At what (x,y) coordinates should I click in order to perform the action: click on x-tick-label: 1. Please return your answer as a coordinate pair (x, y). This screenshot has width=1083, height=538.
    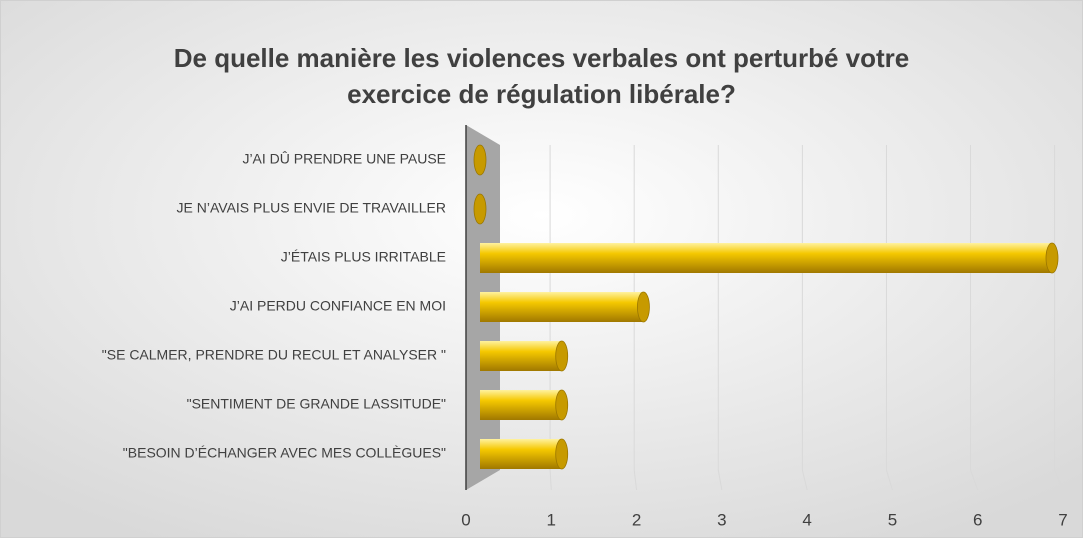
    Looking at the image, I should click on (551, 519).